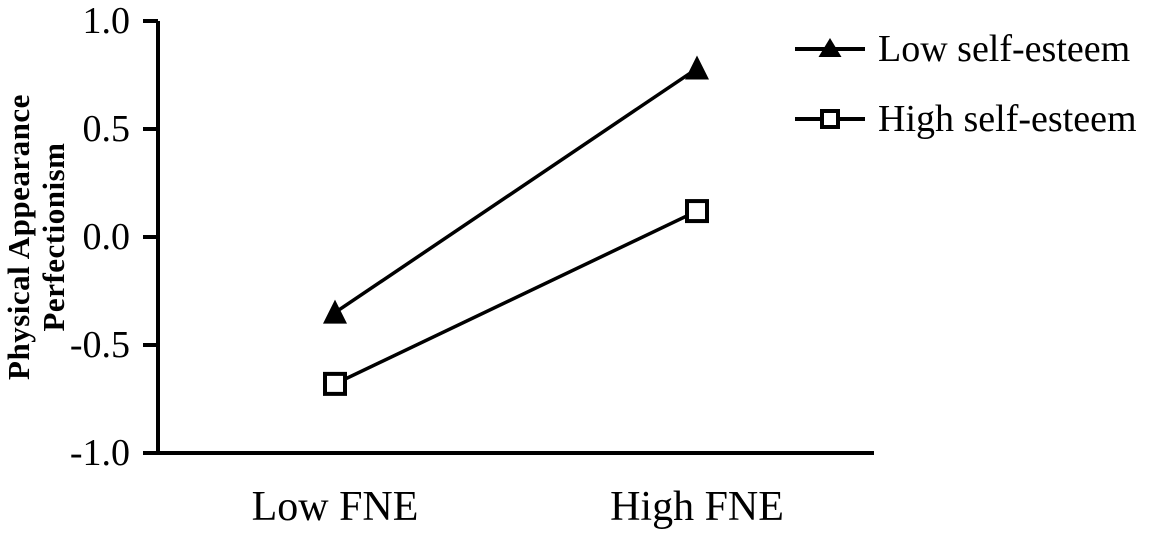  I want to click on legend-item-low-self-esteem: Low self-esteem, so click(966, 49).